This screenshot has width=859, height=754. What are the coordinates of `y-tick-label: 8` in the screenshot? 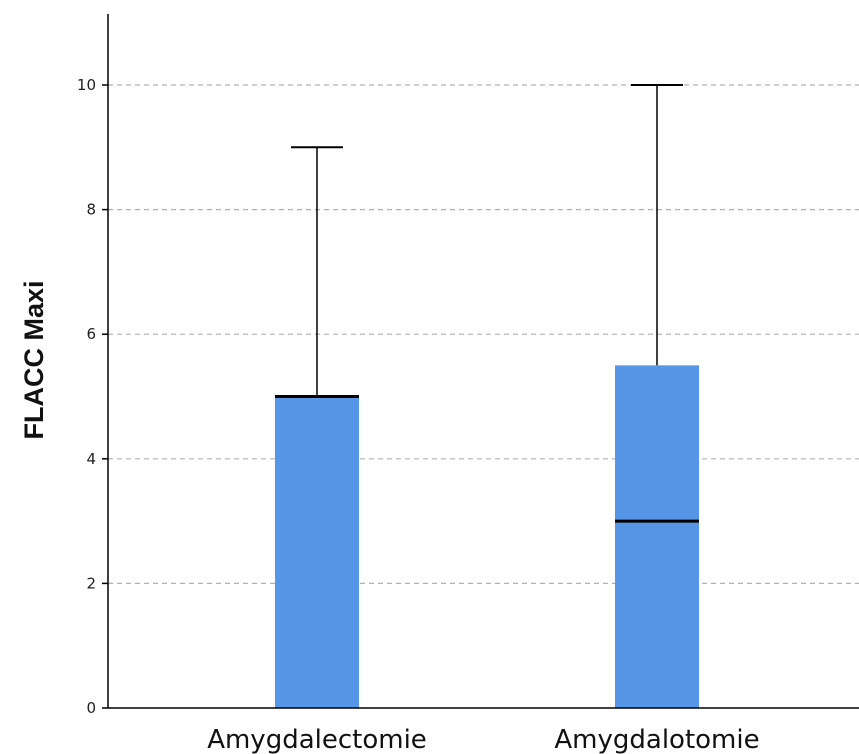 It's located at (91, 210).